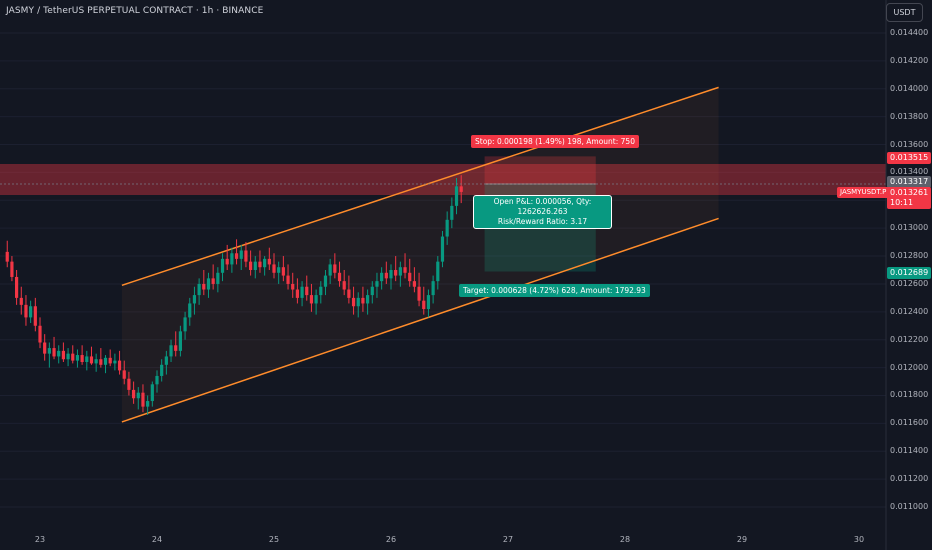 Image resolution: width=932 pixels, height=550 pixels. What do you see at coordinates (909, 256) in the screenshot?
I see `price-tick: 0.012800` at bounding box center [909, 256].